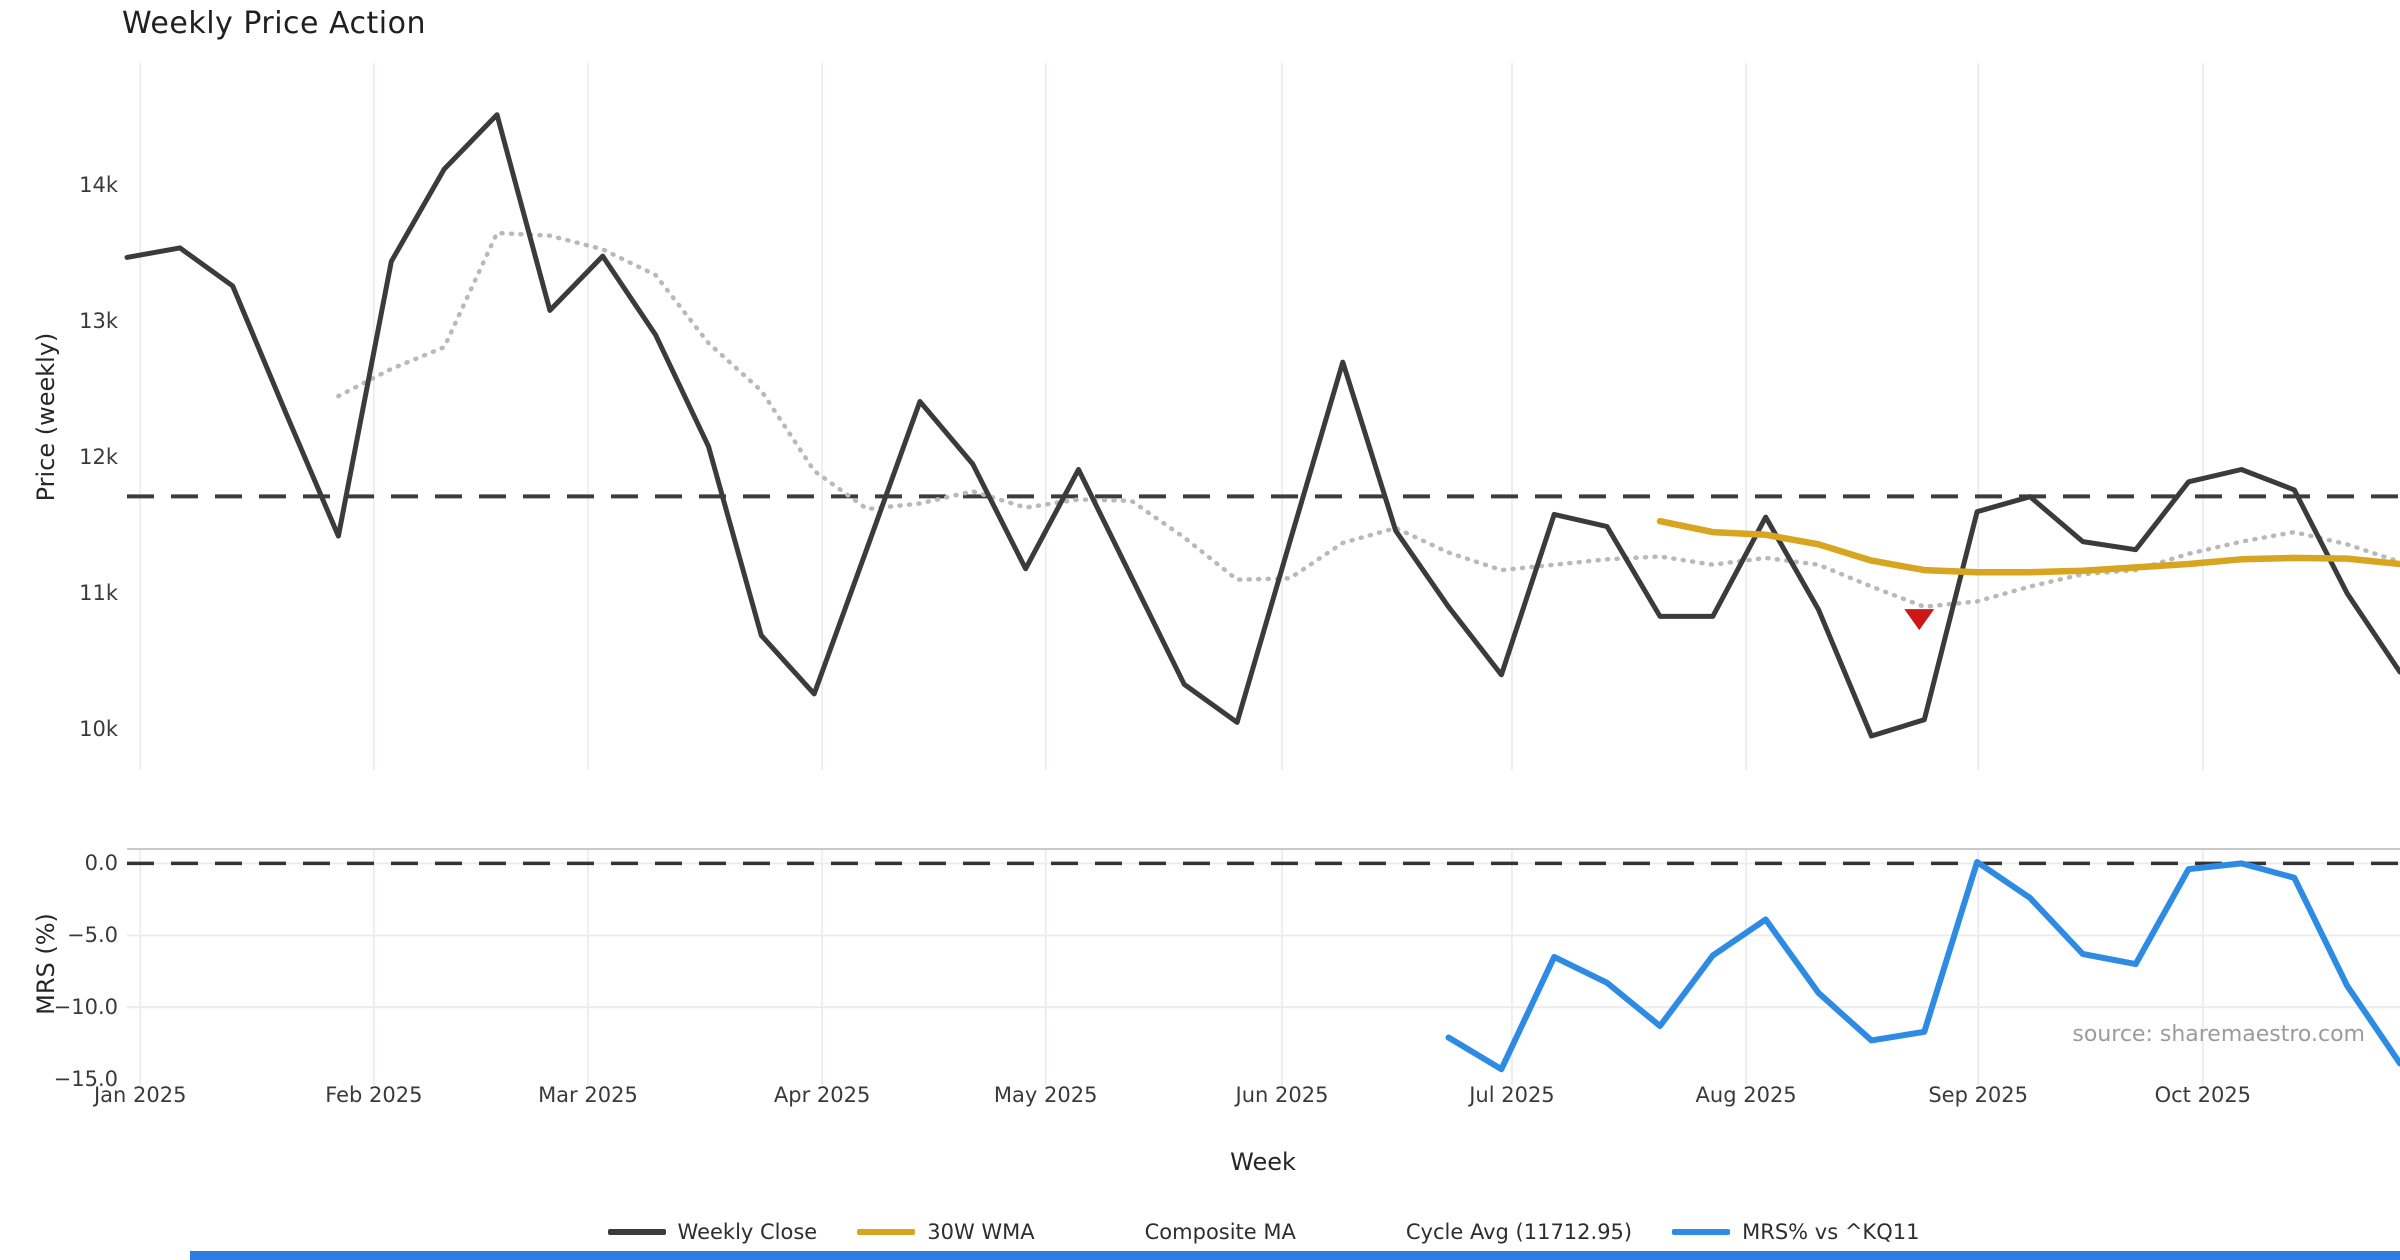  Describe the element at coordinates (46, 417) in the screenshot. I see `price-axis-label: Price (weekly)` at that location.